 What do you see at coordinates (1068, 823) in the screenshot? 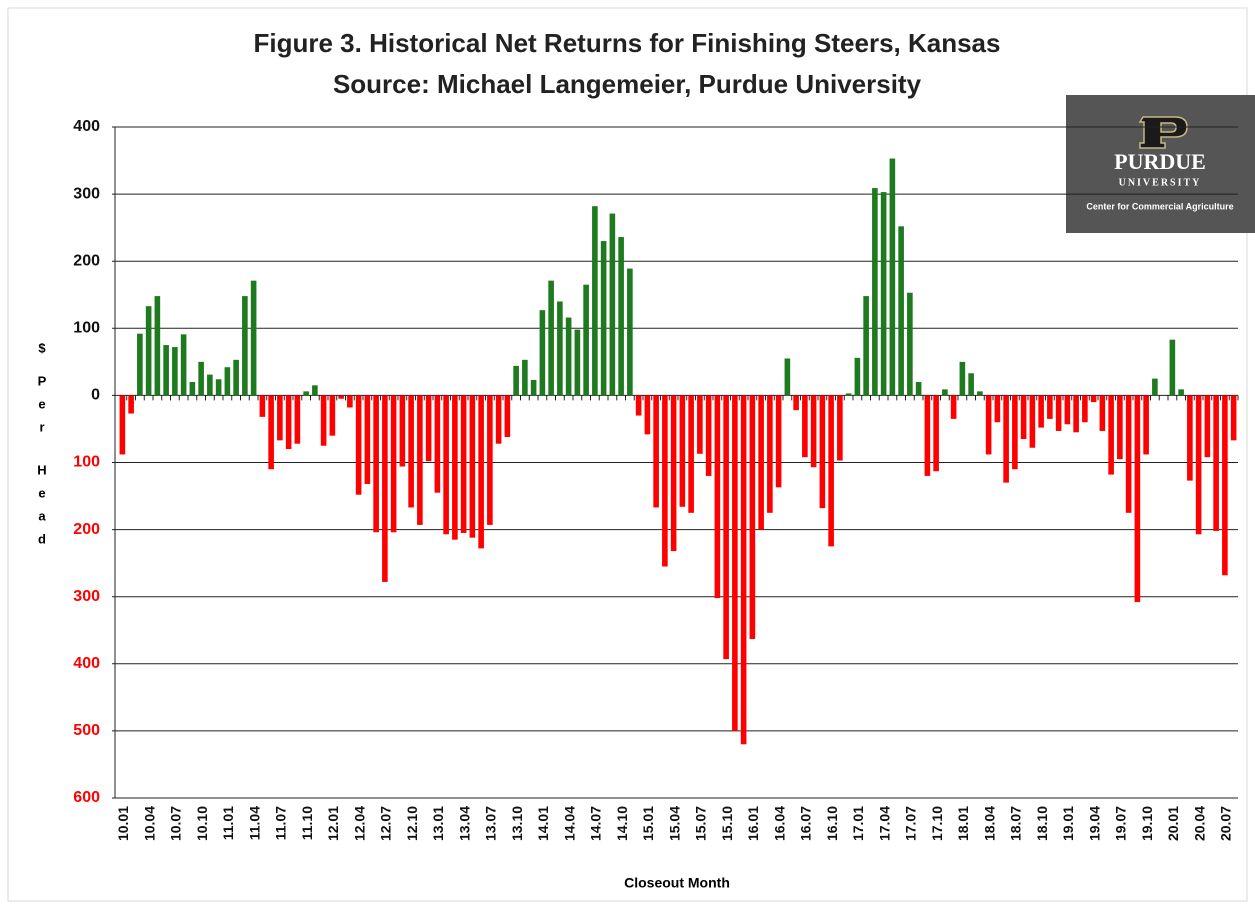
I see `x-tick-label: 19.01` at bounding box center [1068, 823].